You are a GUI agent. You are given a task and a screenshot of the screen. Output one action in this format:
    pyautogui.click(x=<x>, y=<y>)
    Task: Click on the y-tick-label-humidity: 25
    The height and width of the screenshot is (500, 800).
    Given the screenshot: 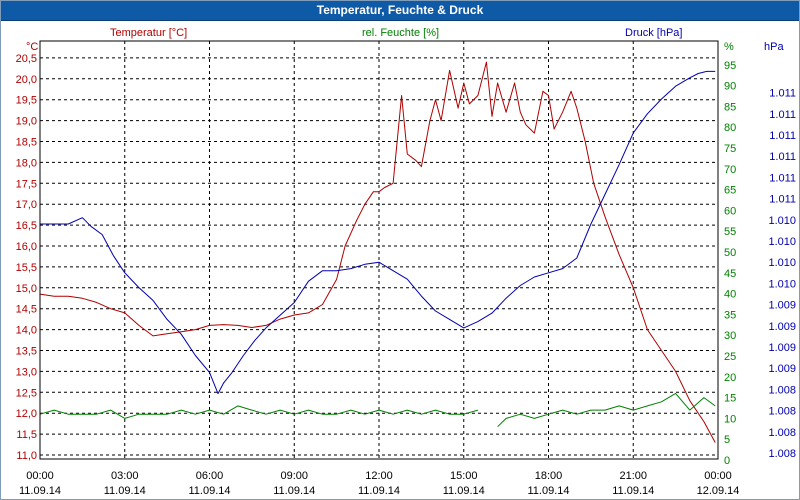 What is the action you would take?
    pyautogui.click(x=730, y=357)
    